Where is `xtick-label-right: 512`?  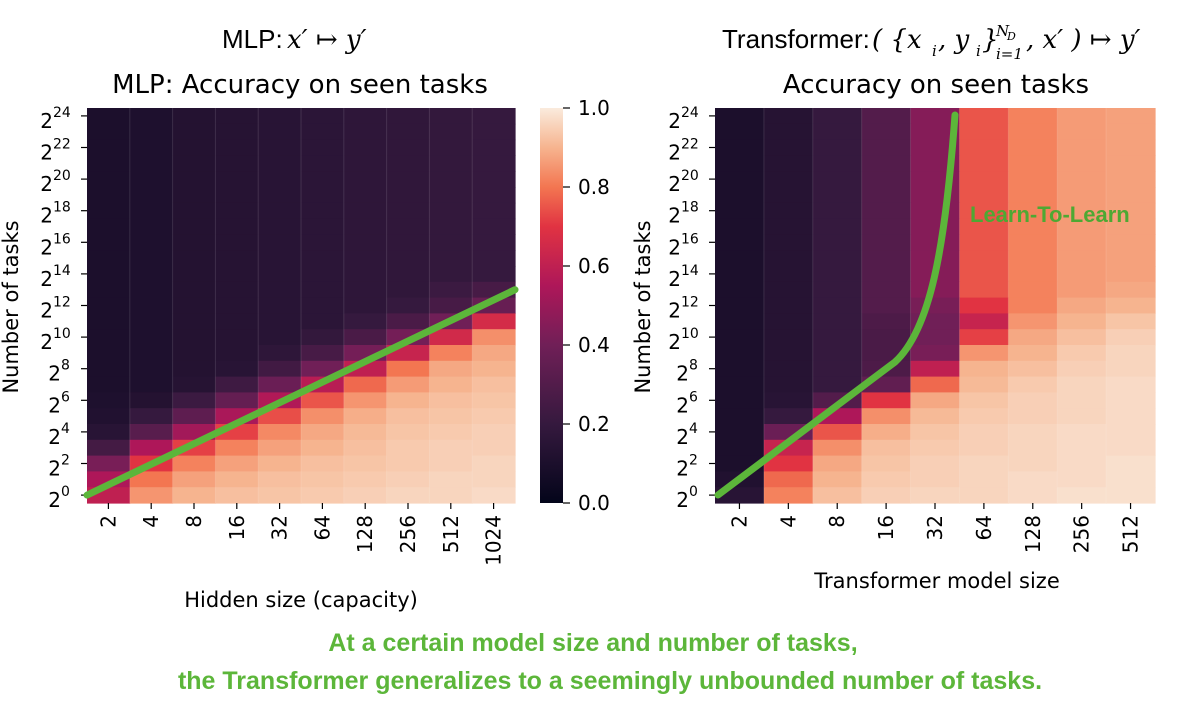 xtick-label-right: 512 is located at coordinates (1131, 534).